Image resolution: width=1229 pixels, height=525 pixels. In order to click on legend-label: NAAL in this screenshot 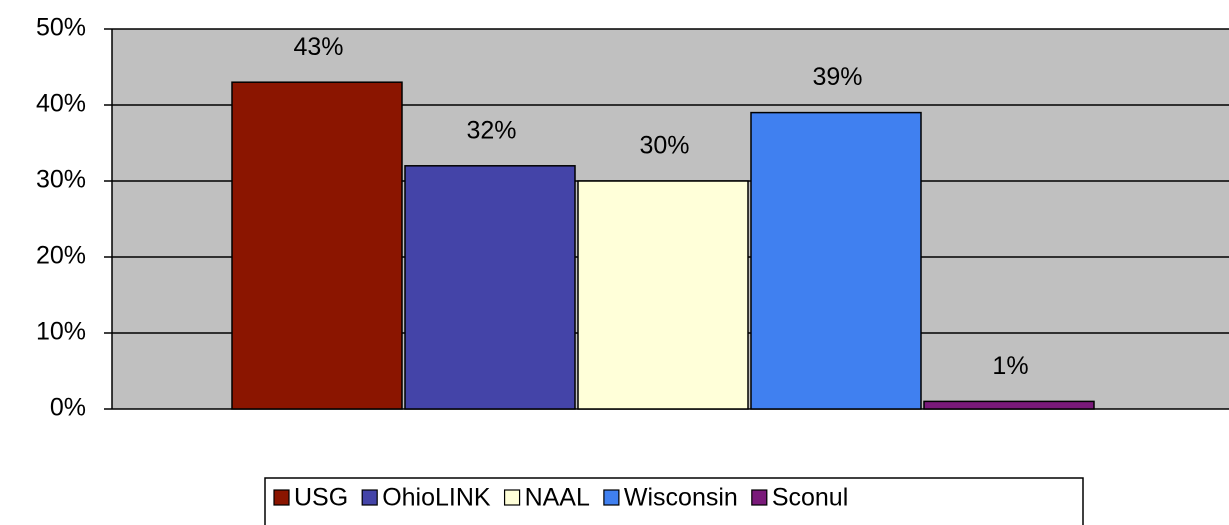, I will do `click(557, 498)`.